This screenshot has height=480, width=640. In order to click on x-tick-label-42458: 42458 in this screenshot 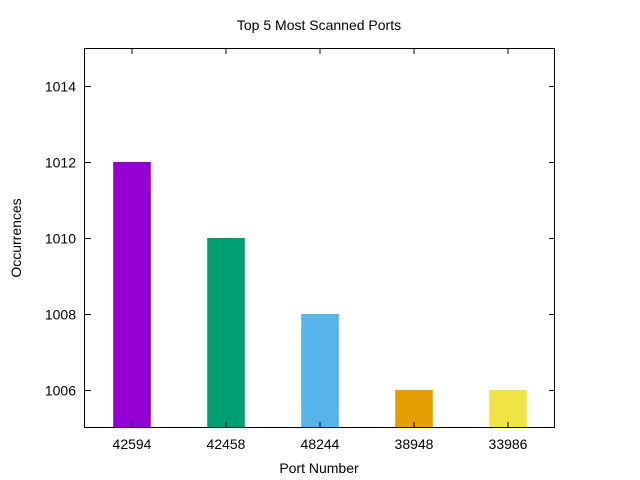, I will do `click(226, 444)`.